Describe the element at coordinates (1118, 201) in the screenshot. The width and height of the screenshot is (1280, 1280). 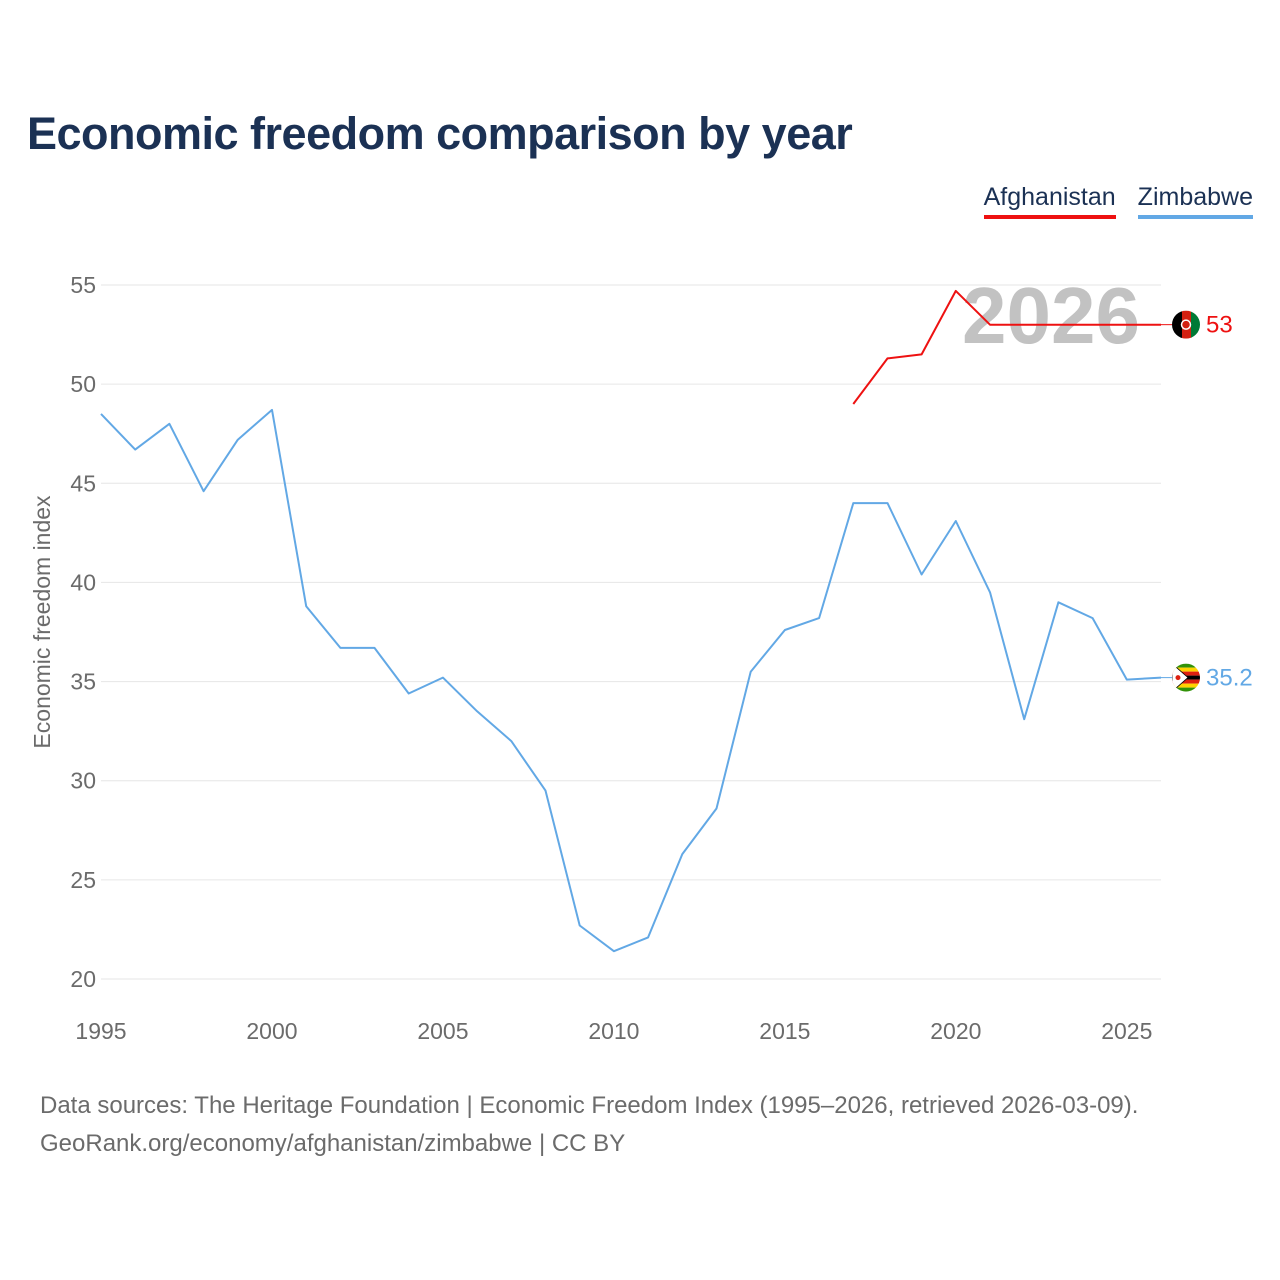
I see `legend: Afghanistan Zimbabwe` at that location.